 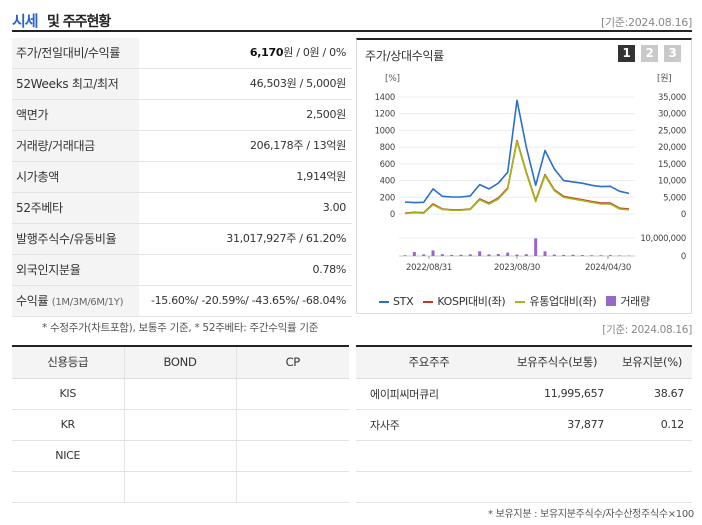 I want to click on quote-value: 2,500원, so click(x=326, y=114).